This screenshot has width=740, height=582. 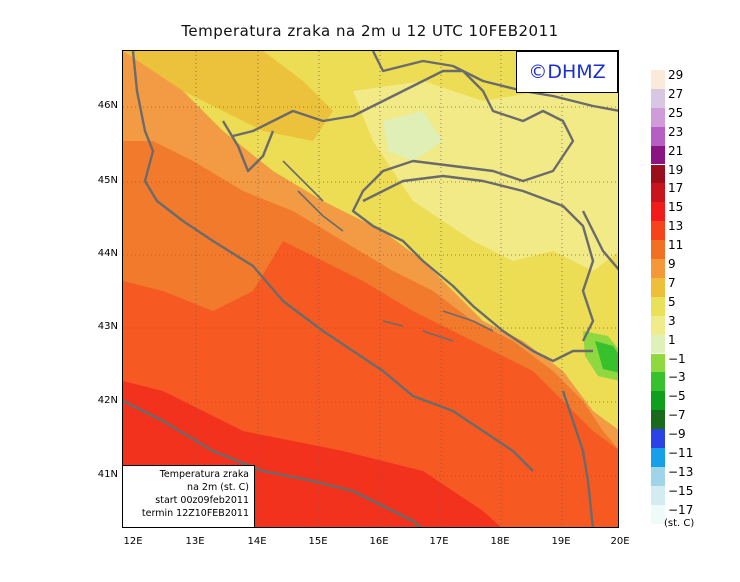 I want to click on legend-label: 17, so click(x=676, y=188).